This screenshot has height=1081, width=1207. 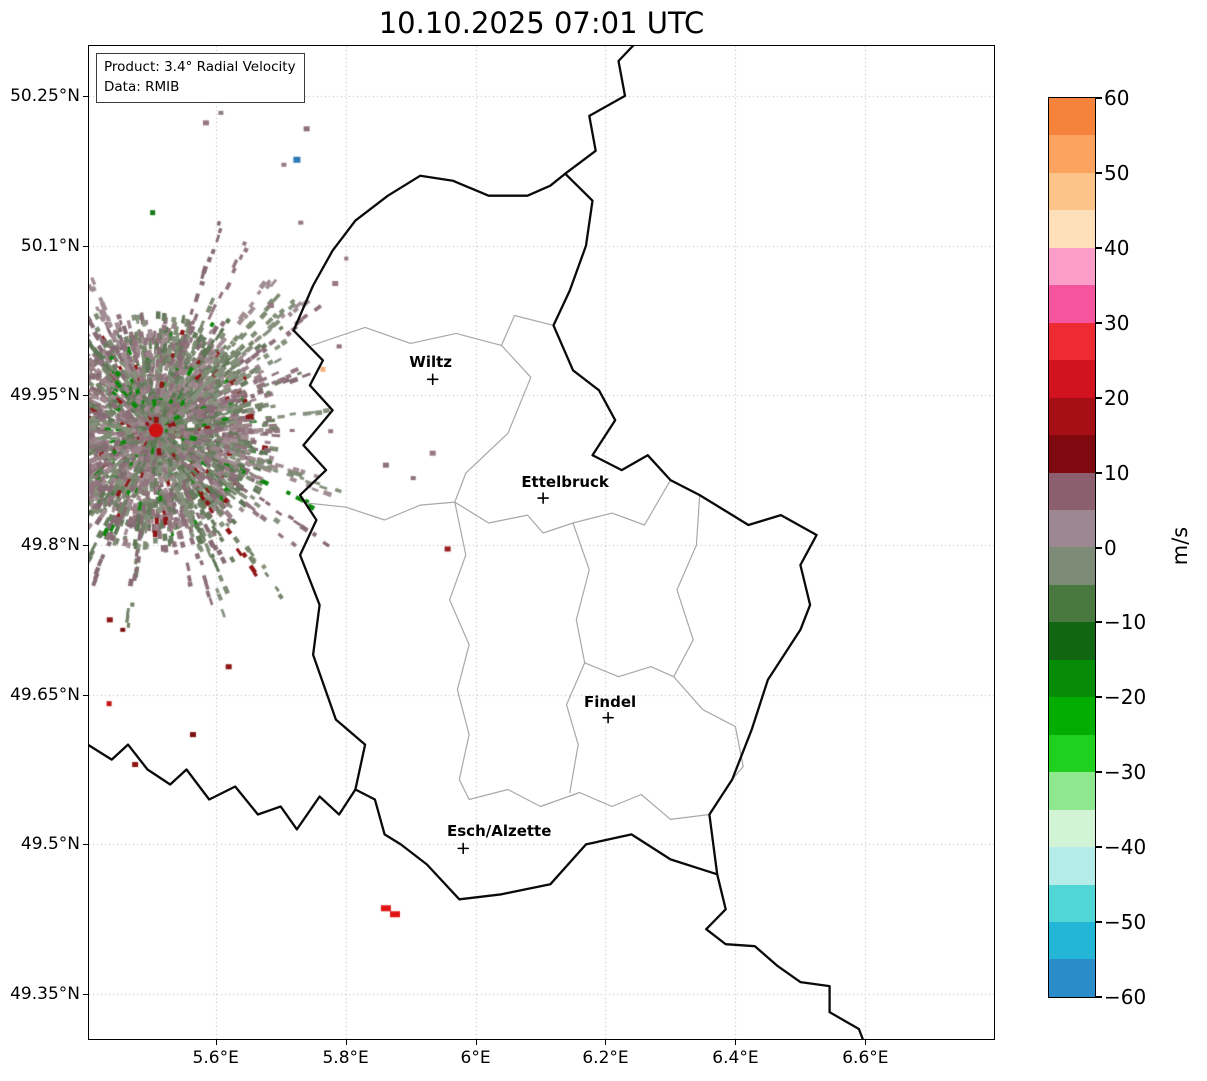 I want to click on colorbar-tick-label: 40, so click(x=1117, y=247).